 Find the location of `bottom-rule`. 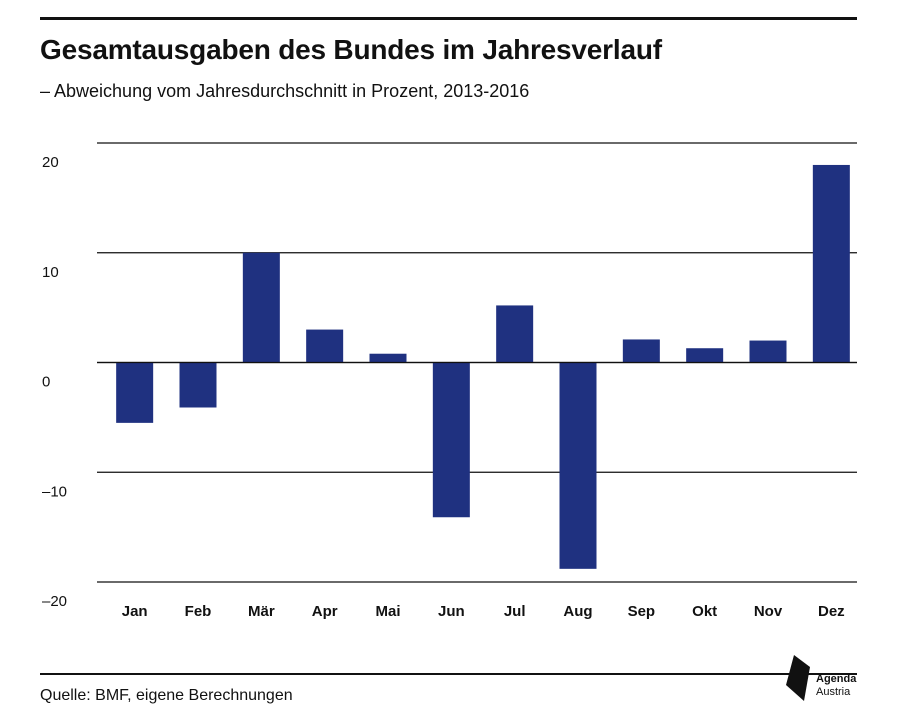

bottom-rule is located at coordinates (448, 674).